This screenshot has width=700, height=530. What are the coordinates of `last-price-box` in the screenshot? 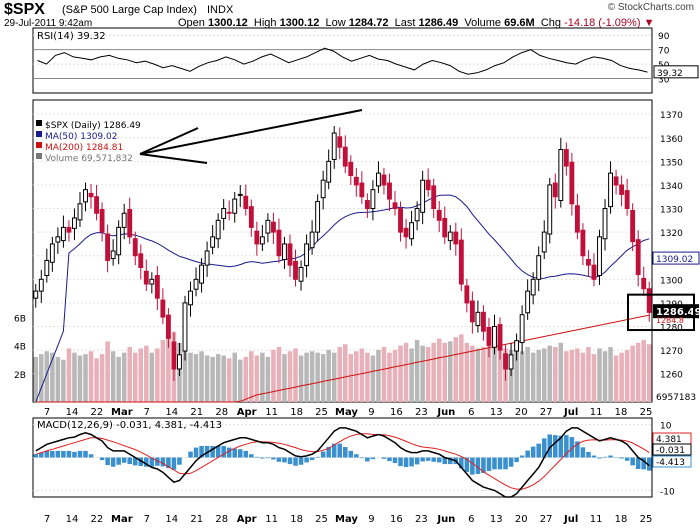 It's located at (676, 311).